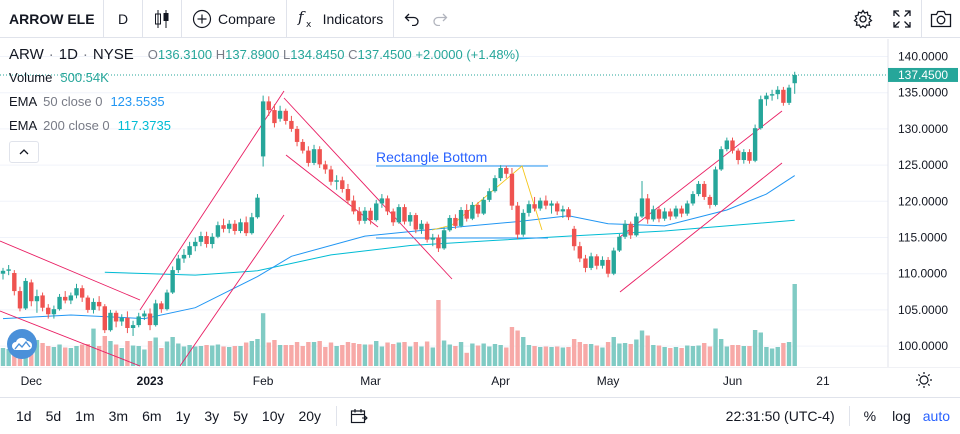  What do you see at coordinates (936, 416) in the screenshot?
I see `auto-toggle: auto` at bounding box center [936, 416].